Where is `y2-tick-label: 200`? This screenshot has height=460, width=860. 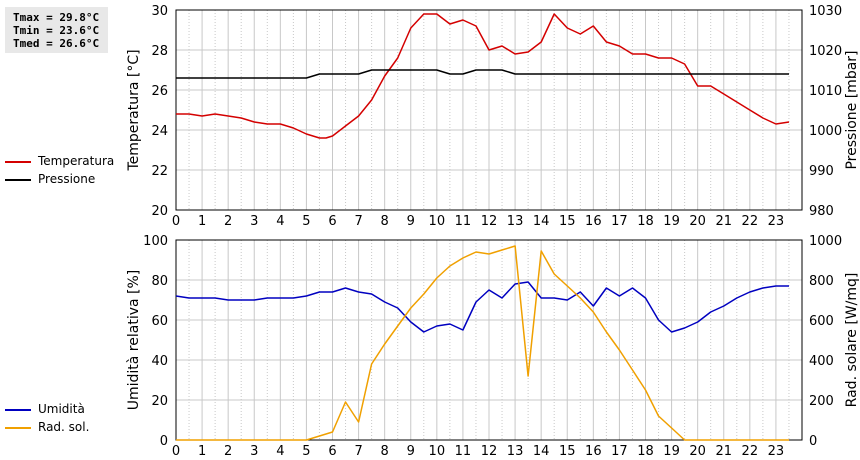 y2-tick-label: 200 is located at coordinates (821, 401).